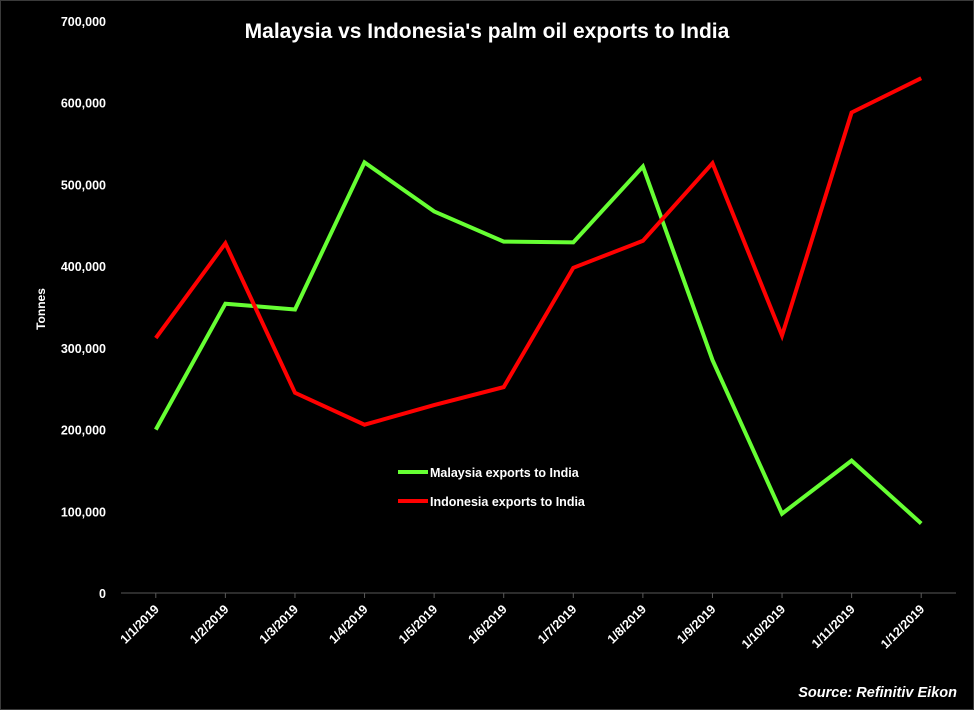  What do you see at coordinates (902, 626) in the screenshot?
I see `x-tick-label: 1/12/2019` at bounding box center [902, 626].